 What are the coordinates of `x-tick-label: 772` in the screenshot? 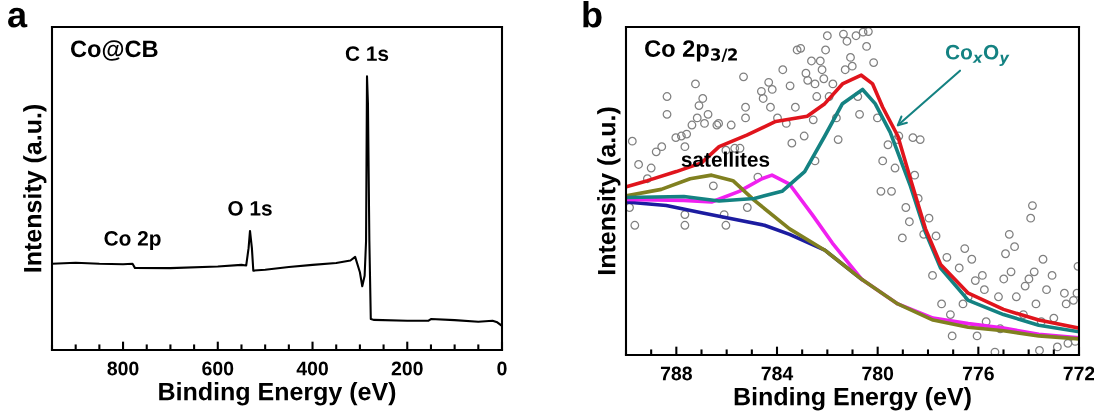 It's located at (1078, 373).